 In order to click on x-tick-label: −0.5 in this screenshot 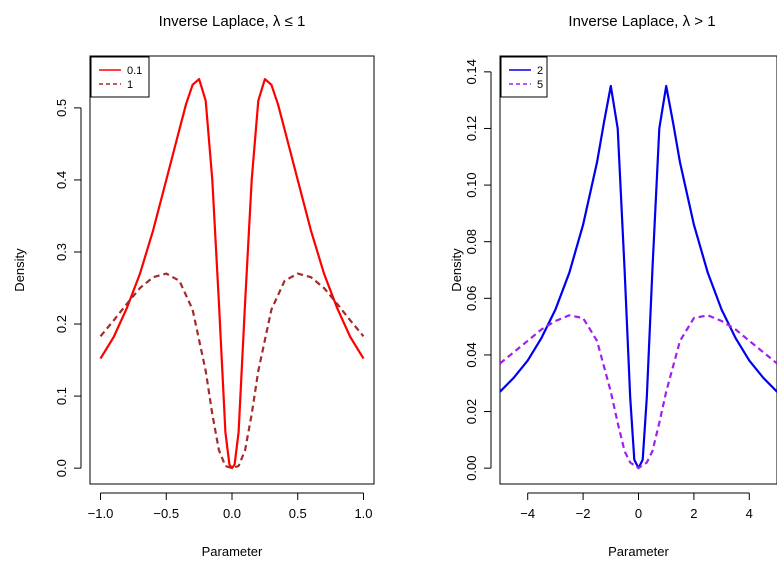, I will do `click(166, 513)`.